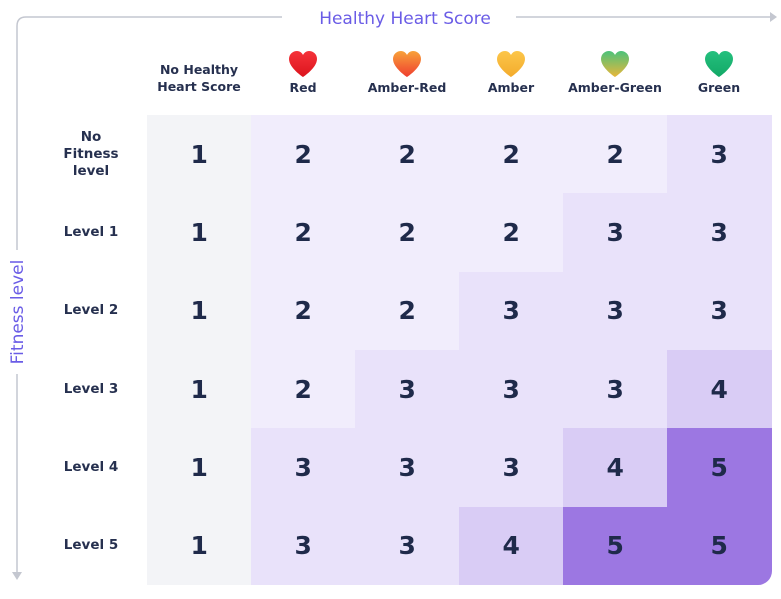 The width and height of the screenshot is (781, 599). Describe the element at coordinates (18, 312) in the screenshot. I see `y-axis-label: Fitness level` at that location.